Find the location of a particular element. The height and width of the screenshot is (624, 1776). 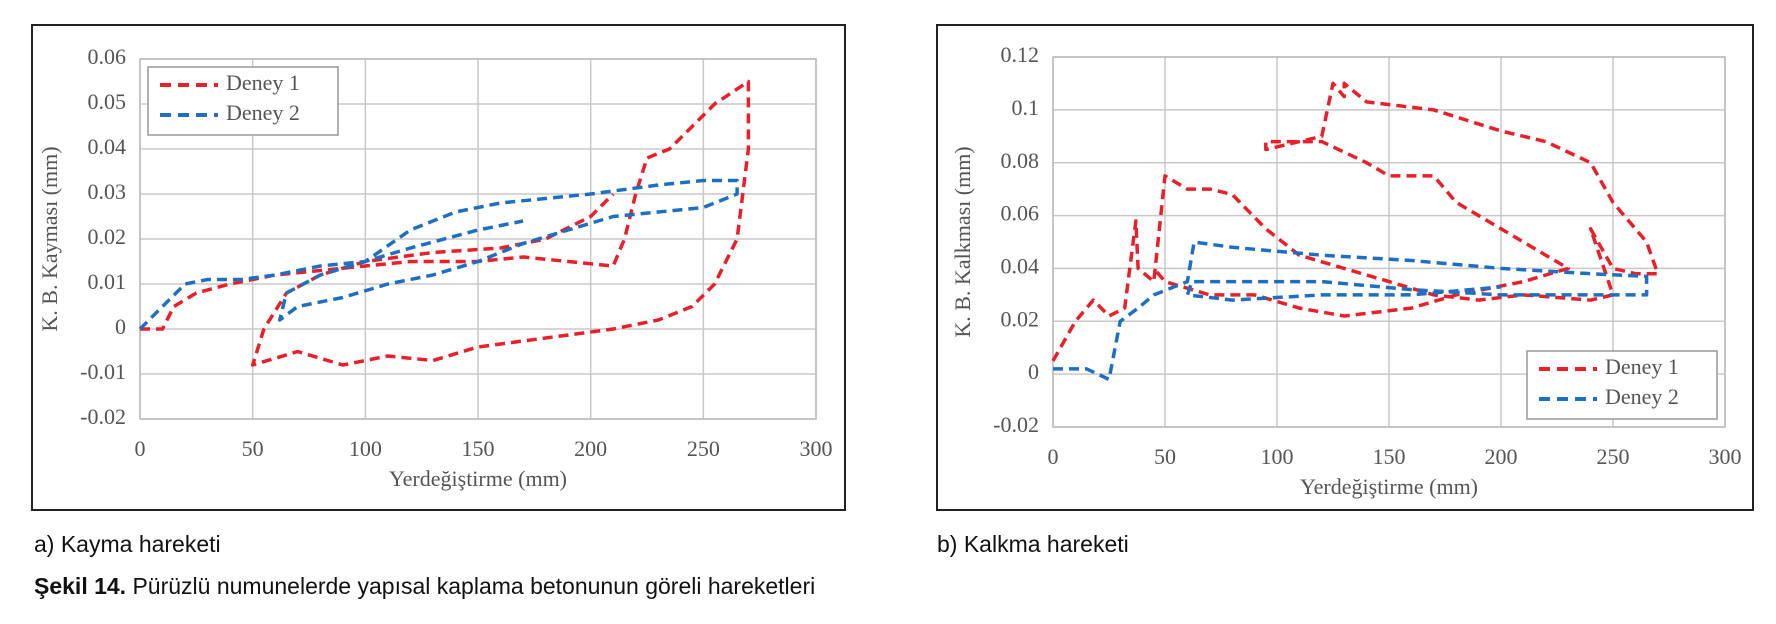

y-tick-label: 0.08 is located at coordinates (1020, 160).